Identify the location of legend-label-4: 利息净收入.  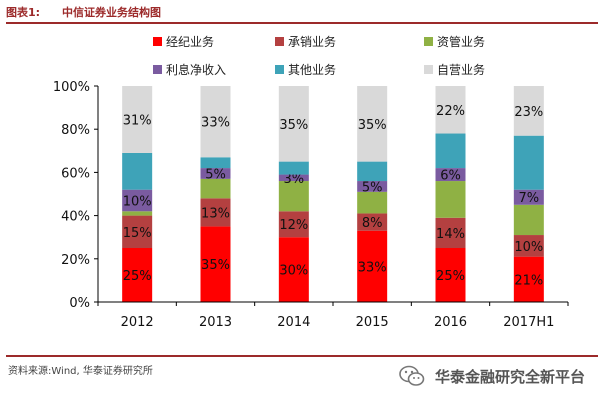
(196, 69).